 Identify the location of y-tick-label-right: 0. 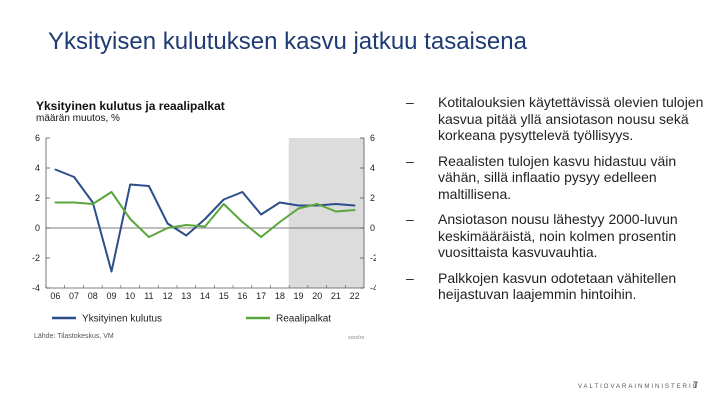
(372, 228).